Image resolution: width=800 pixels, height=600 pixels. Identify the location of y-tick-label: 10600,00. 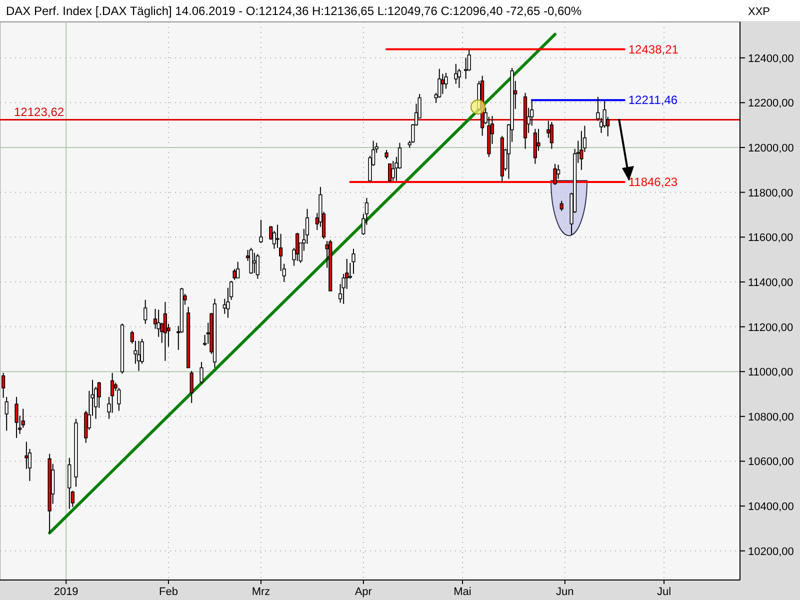
(771, 462).